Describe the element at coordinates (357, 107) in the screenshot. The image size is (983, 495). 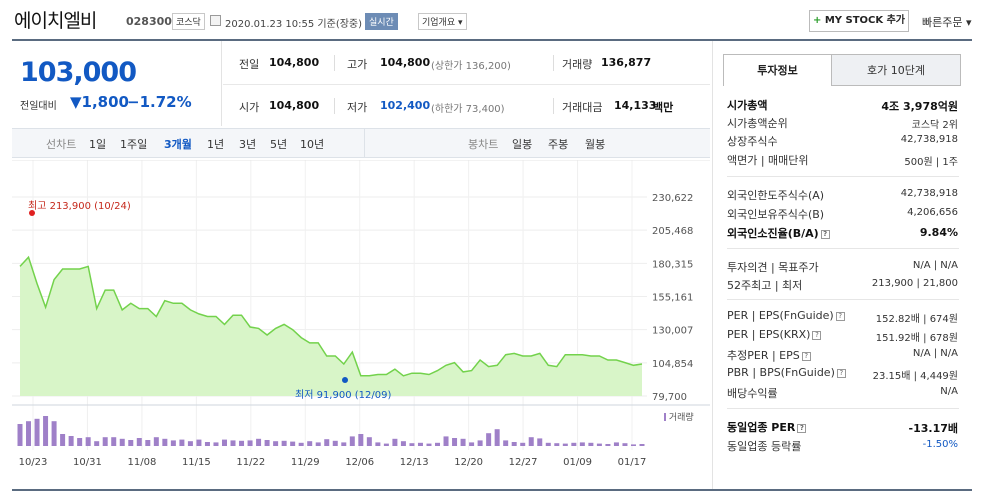
I see `low-label: 저가` at that location.